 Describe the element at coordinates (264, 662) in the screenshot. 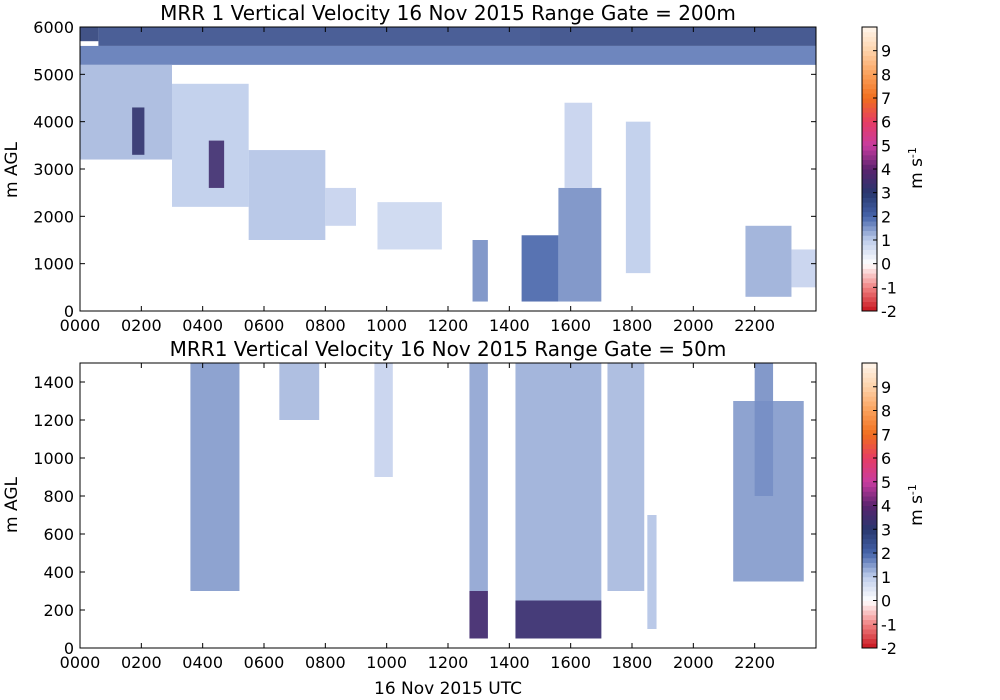

I see `x-tick-label: 0600` at that location.